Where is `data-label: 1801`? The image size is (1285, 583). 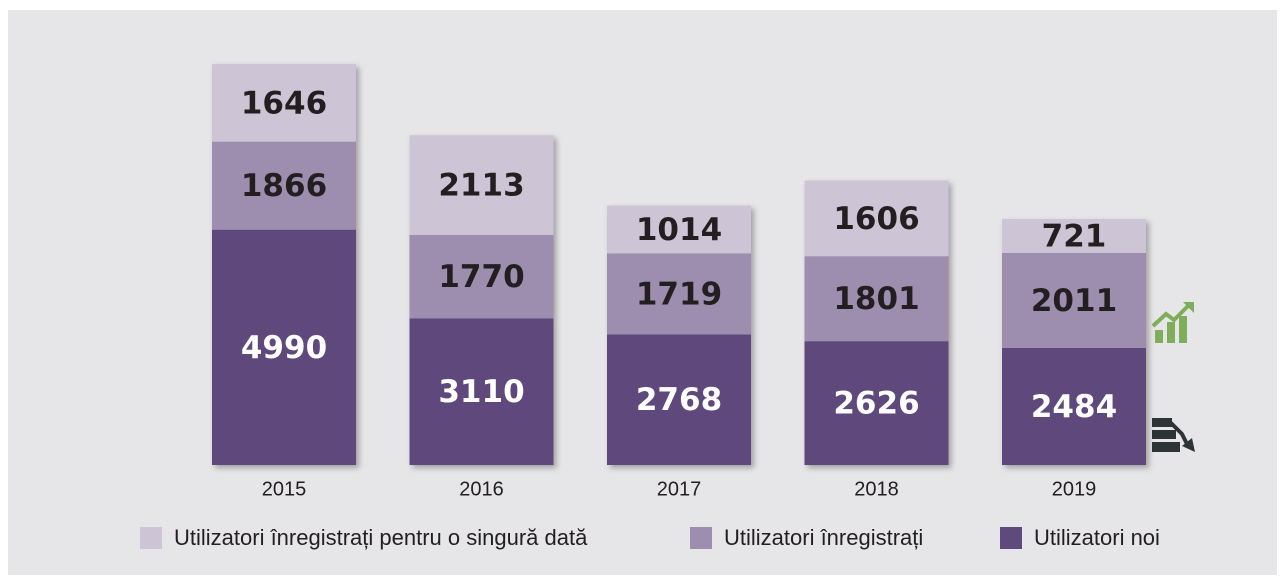 data-label: 1801 is located at coordinates (876, 299).